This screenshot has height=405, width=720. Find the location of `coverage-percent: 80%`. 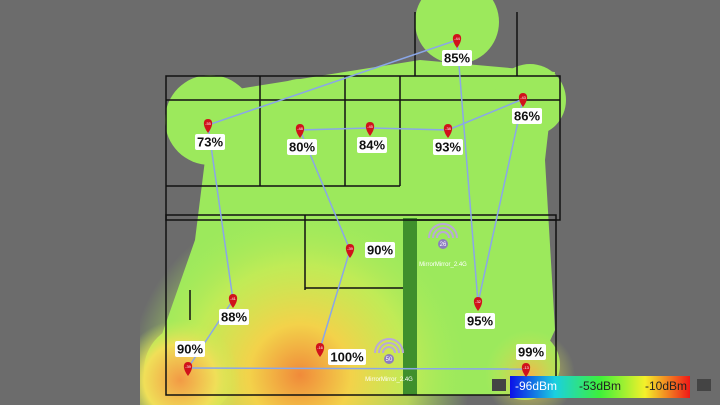

coverage-percent: 80% is located at coordinates (302, 146).